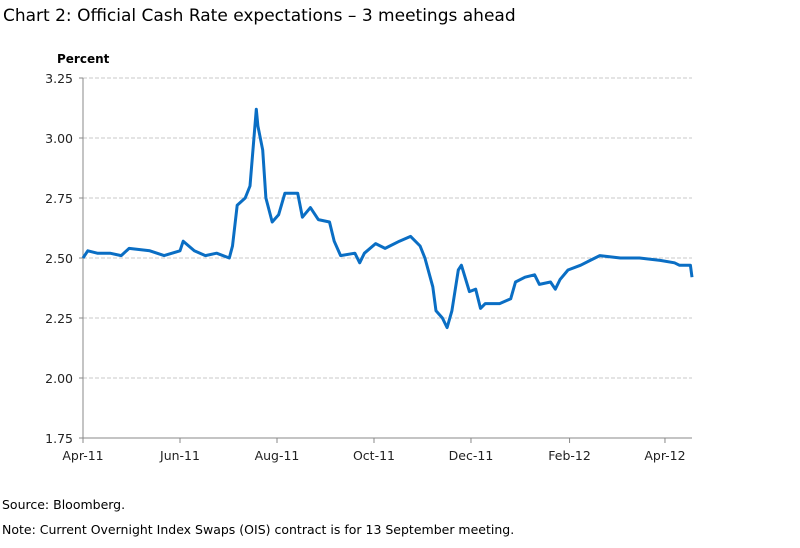 Image resolution: width=800 pixels, height=548 pixels. I want to click on y-tick-label: 1.75, so click(59, 438).